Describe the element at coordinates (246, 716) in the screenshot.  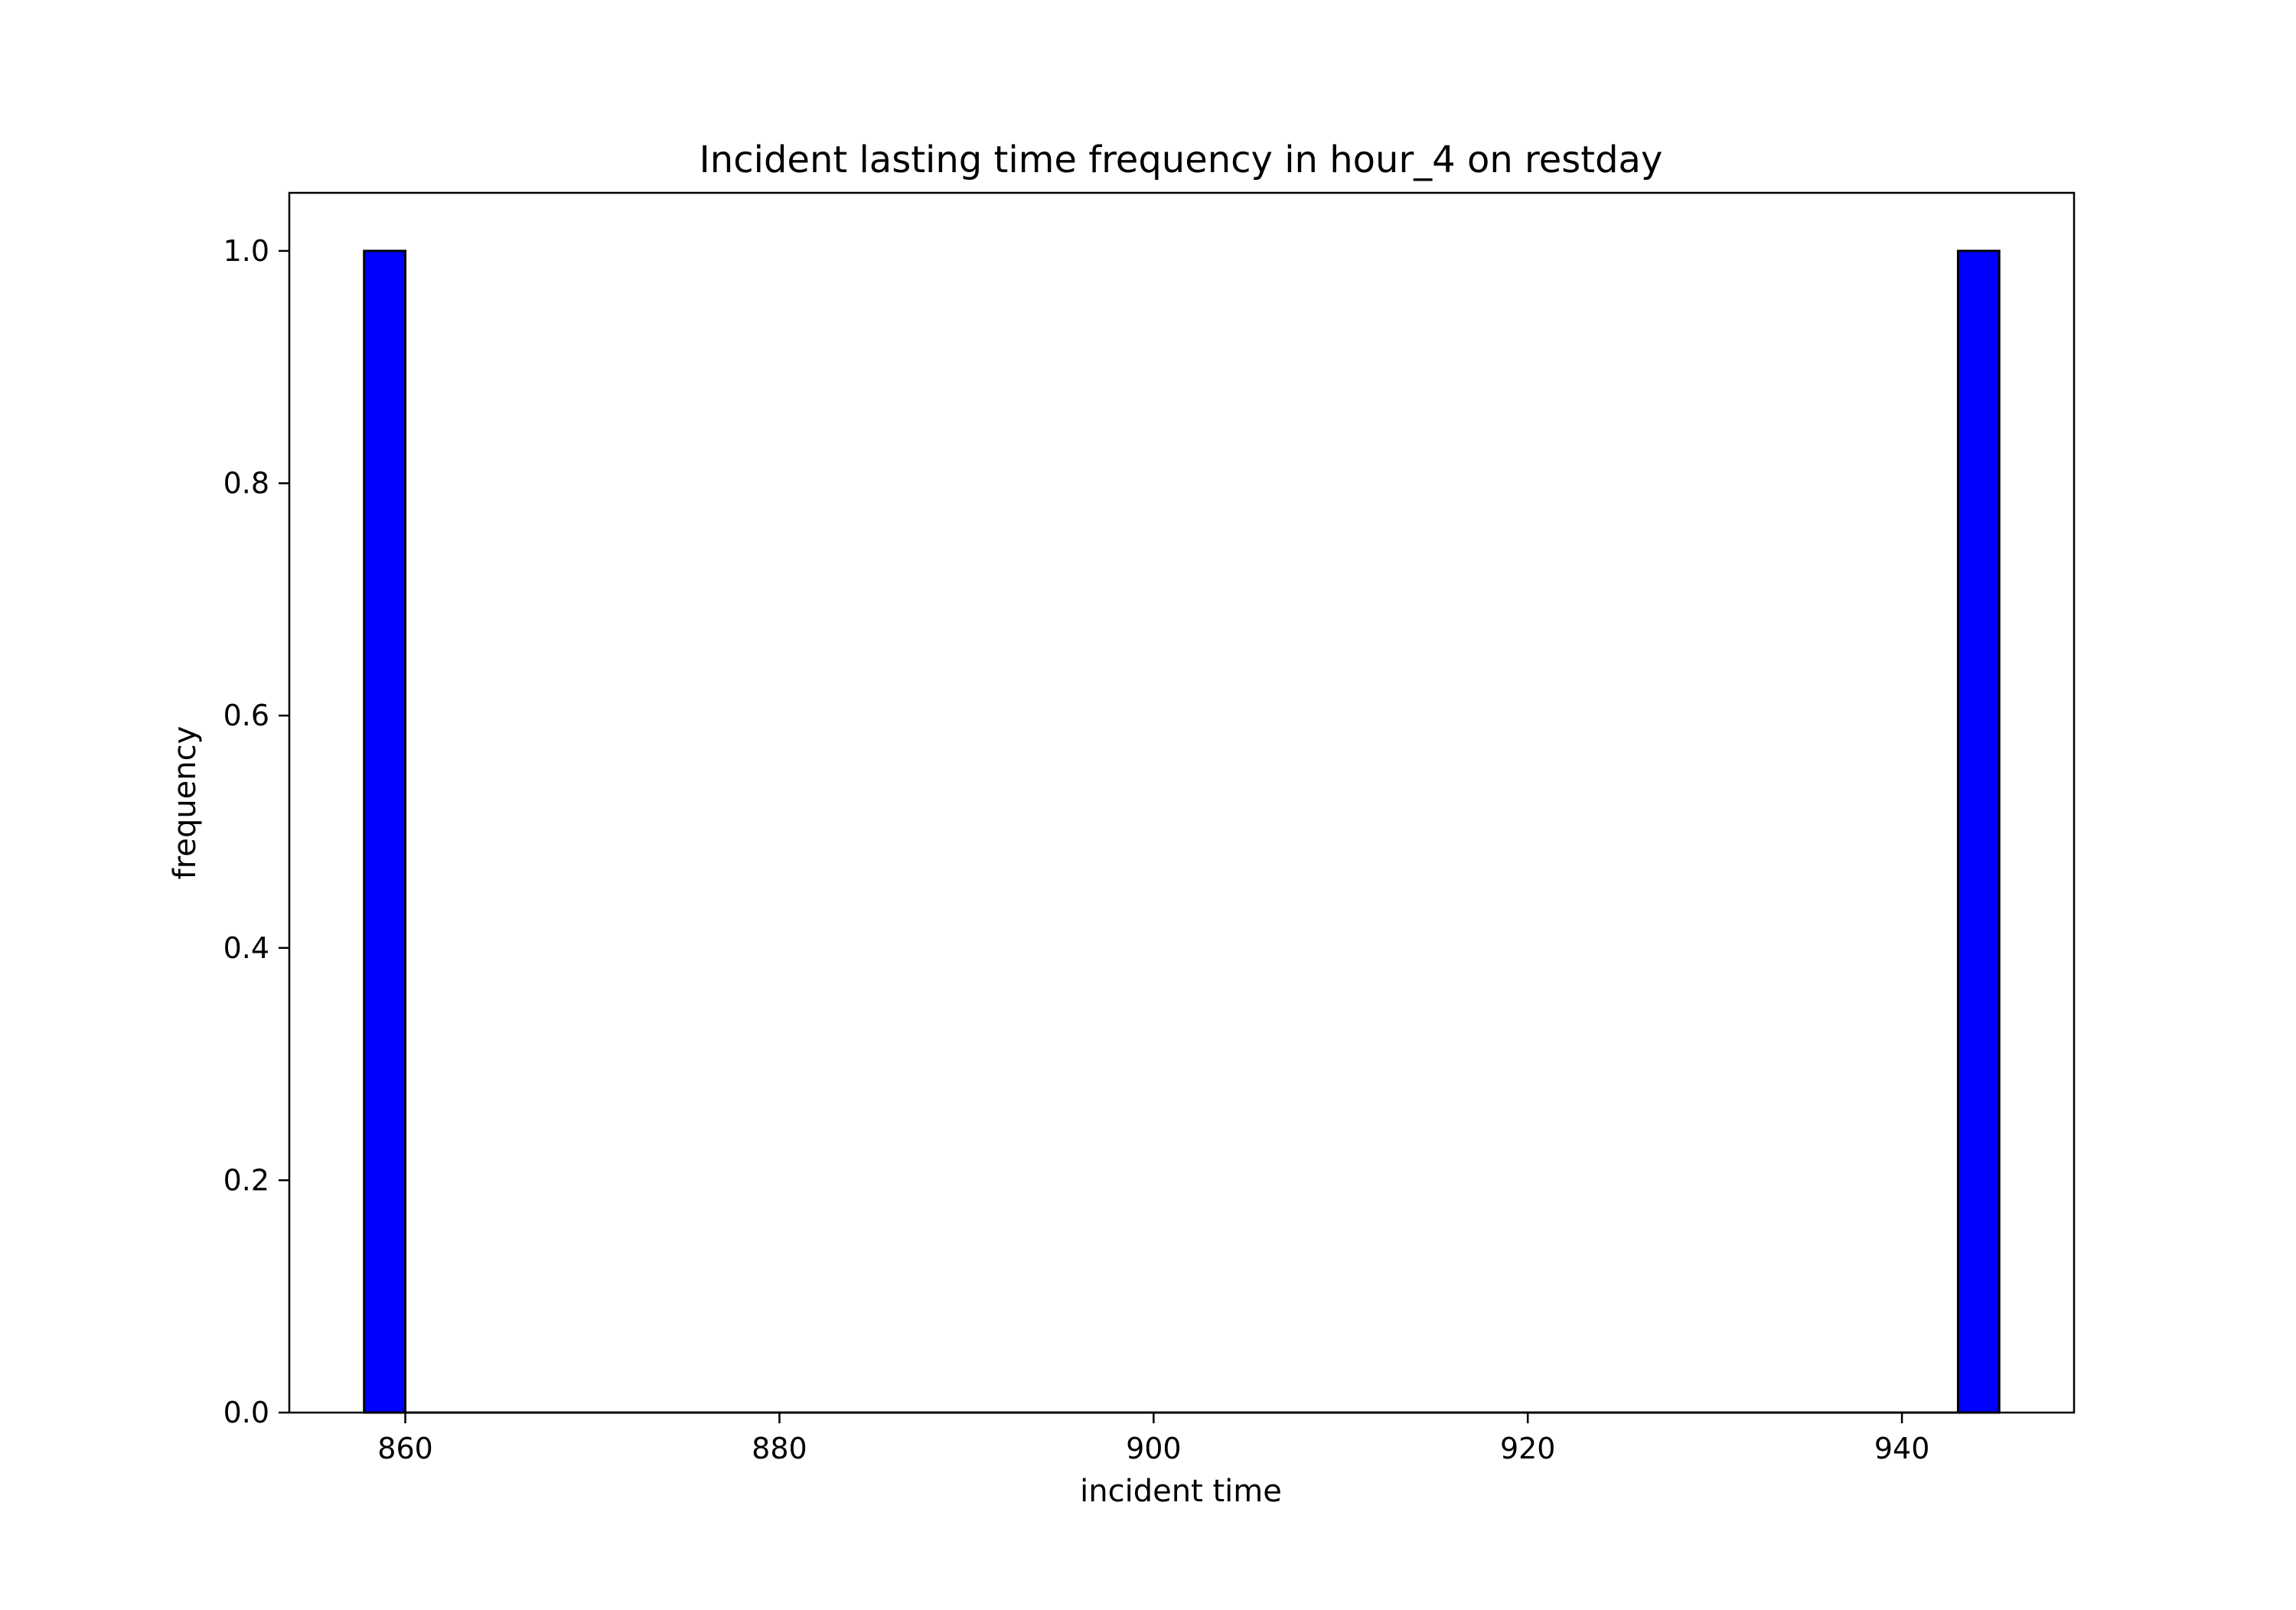
I see `y-tick-label: 0.6` at that location.